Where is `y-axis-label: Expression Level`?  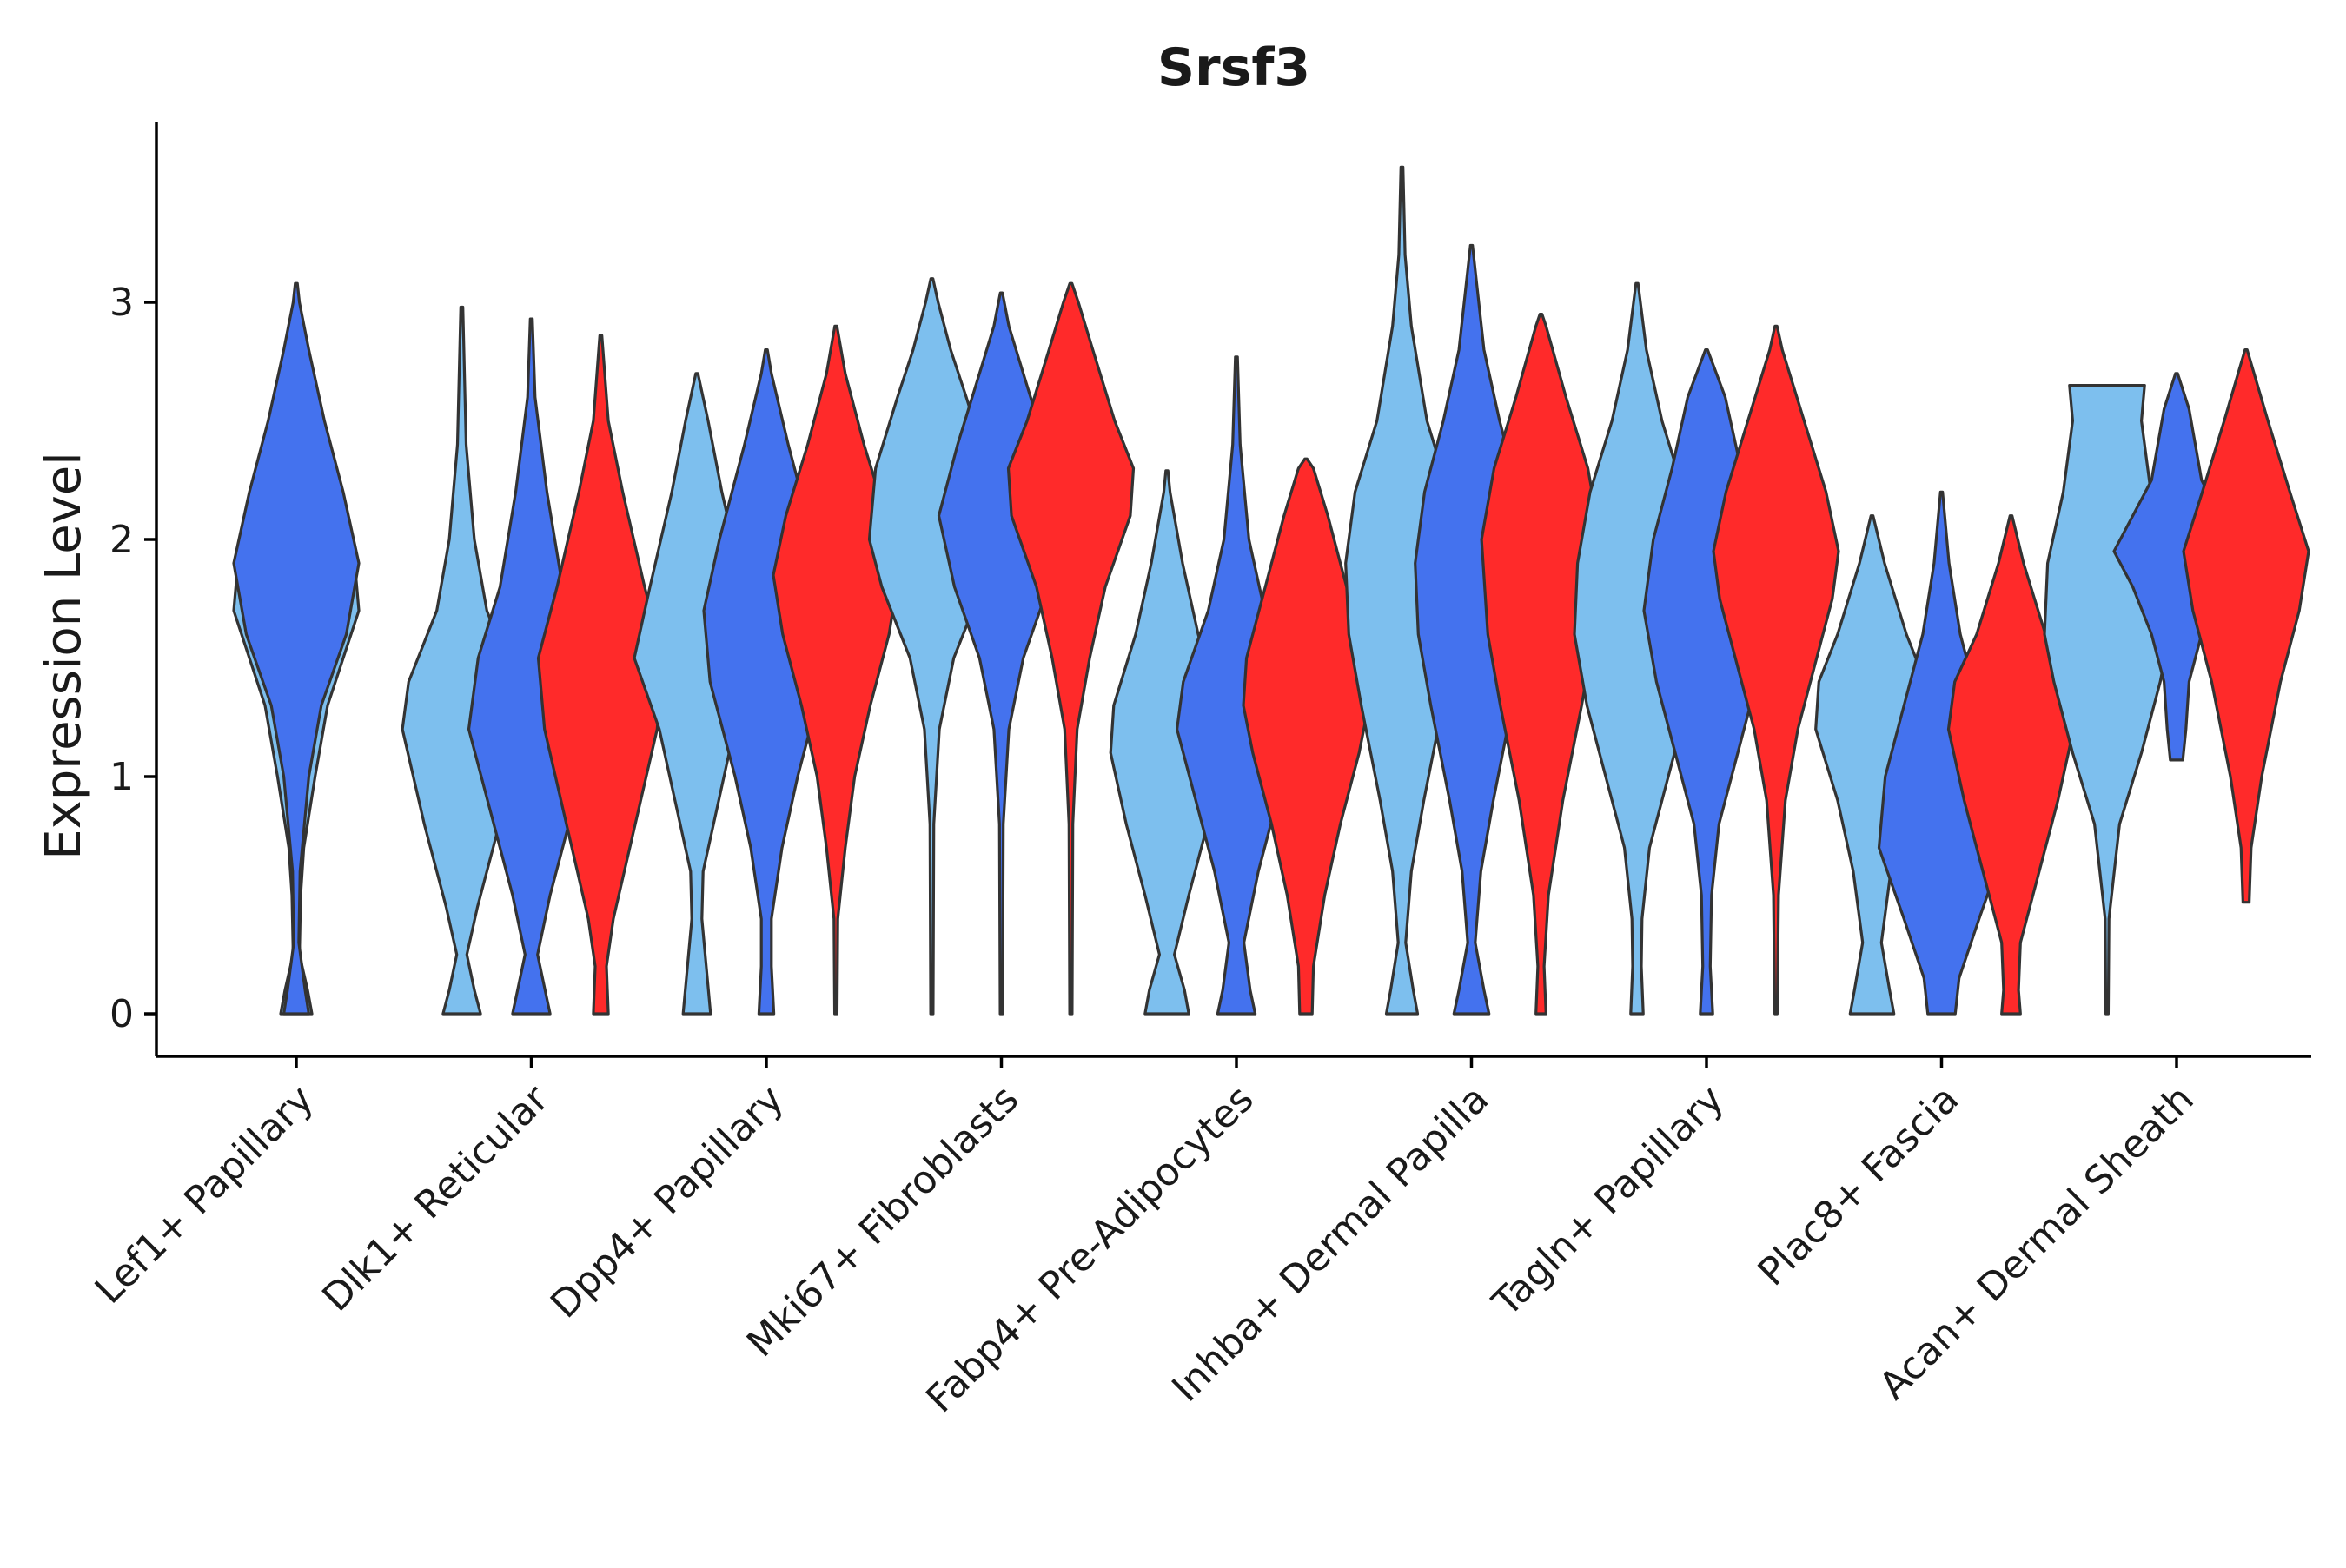
y-axis-label: Expression Level is located at coordinates (64, 656).